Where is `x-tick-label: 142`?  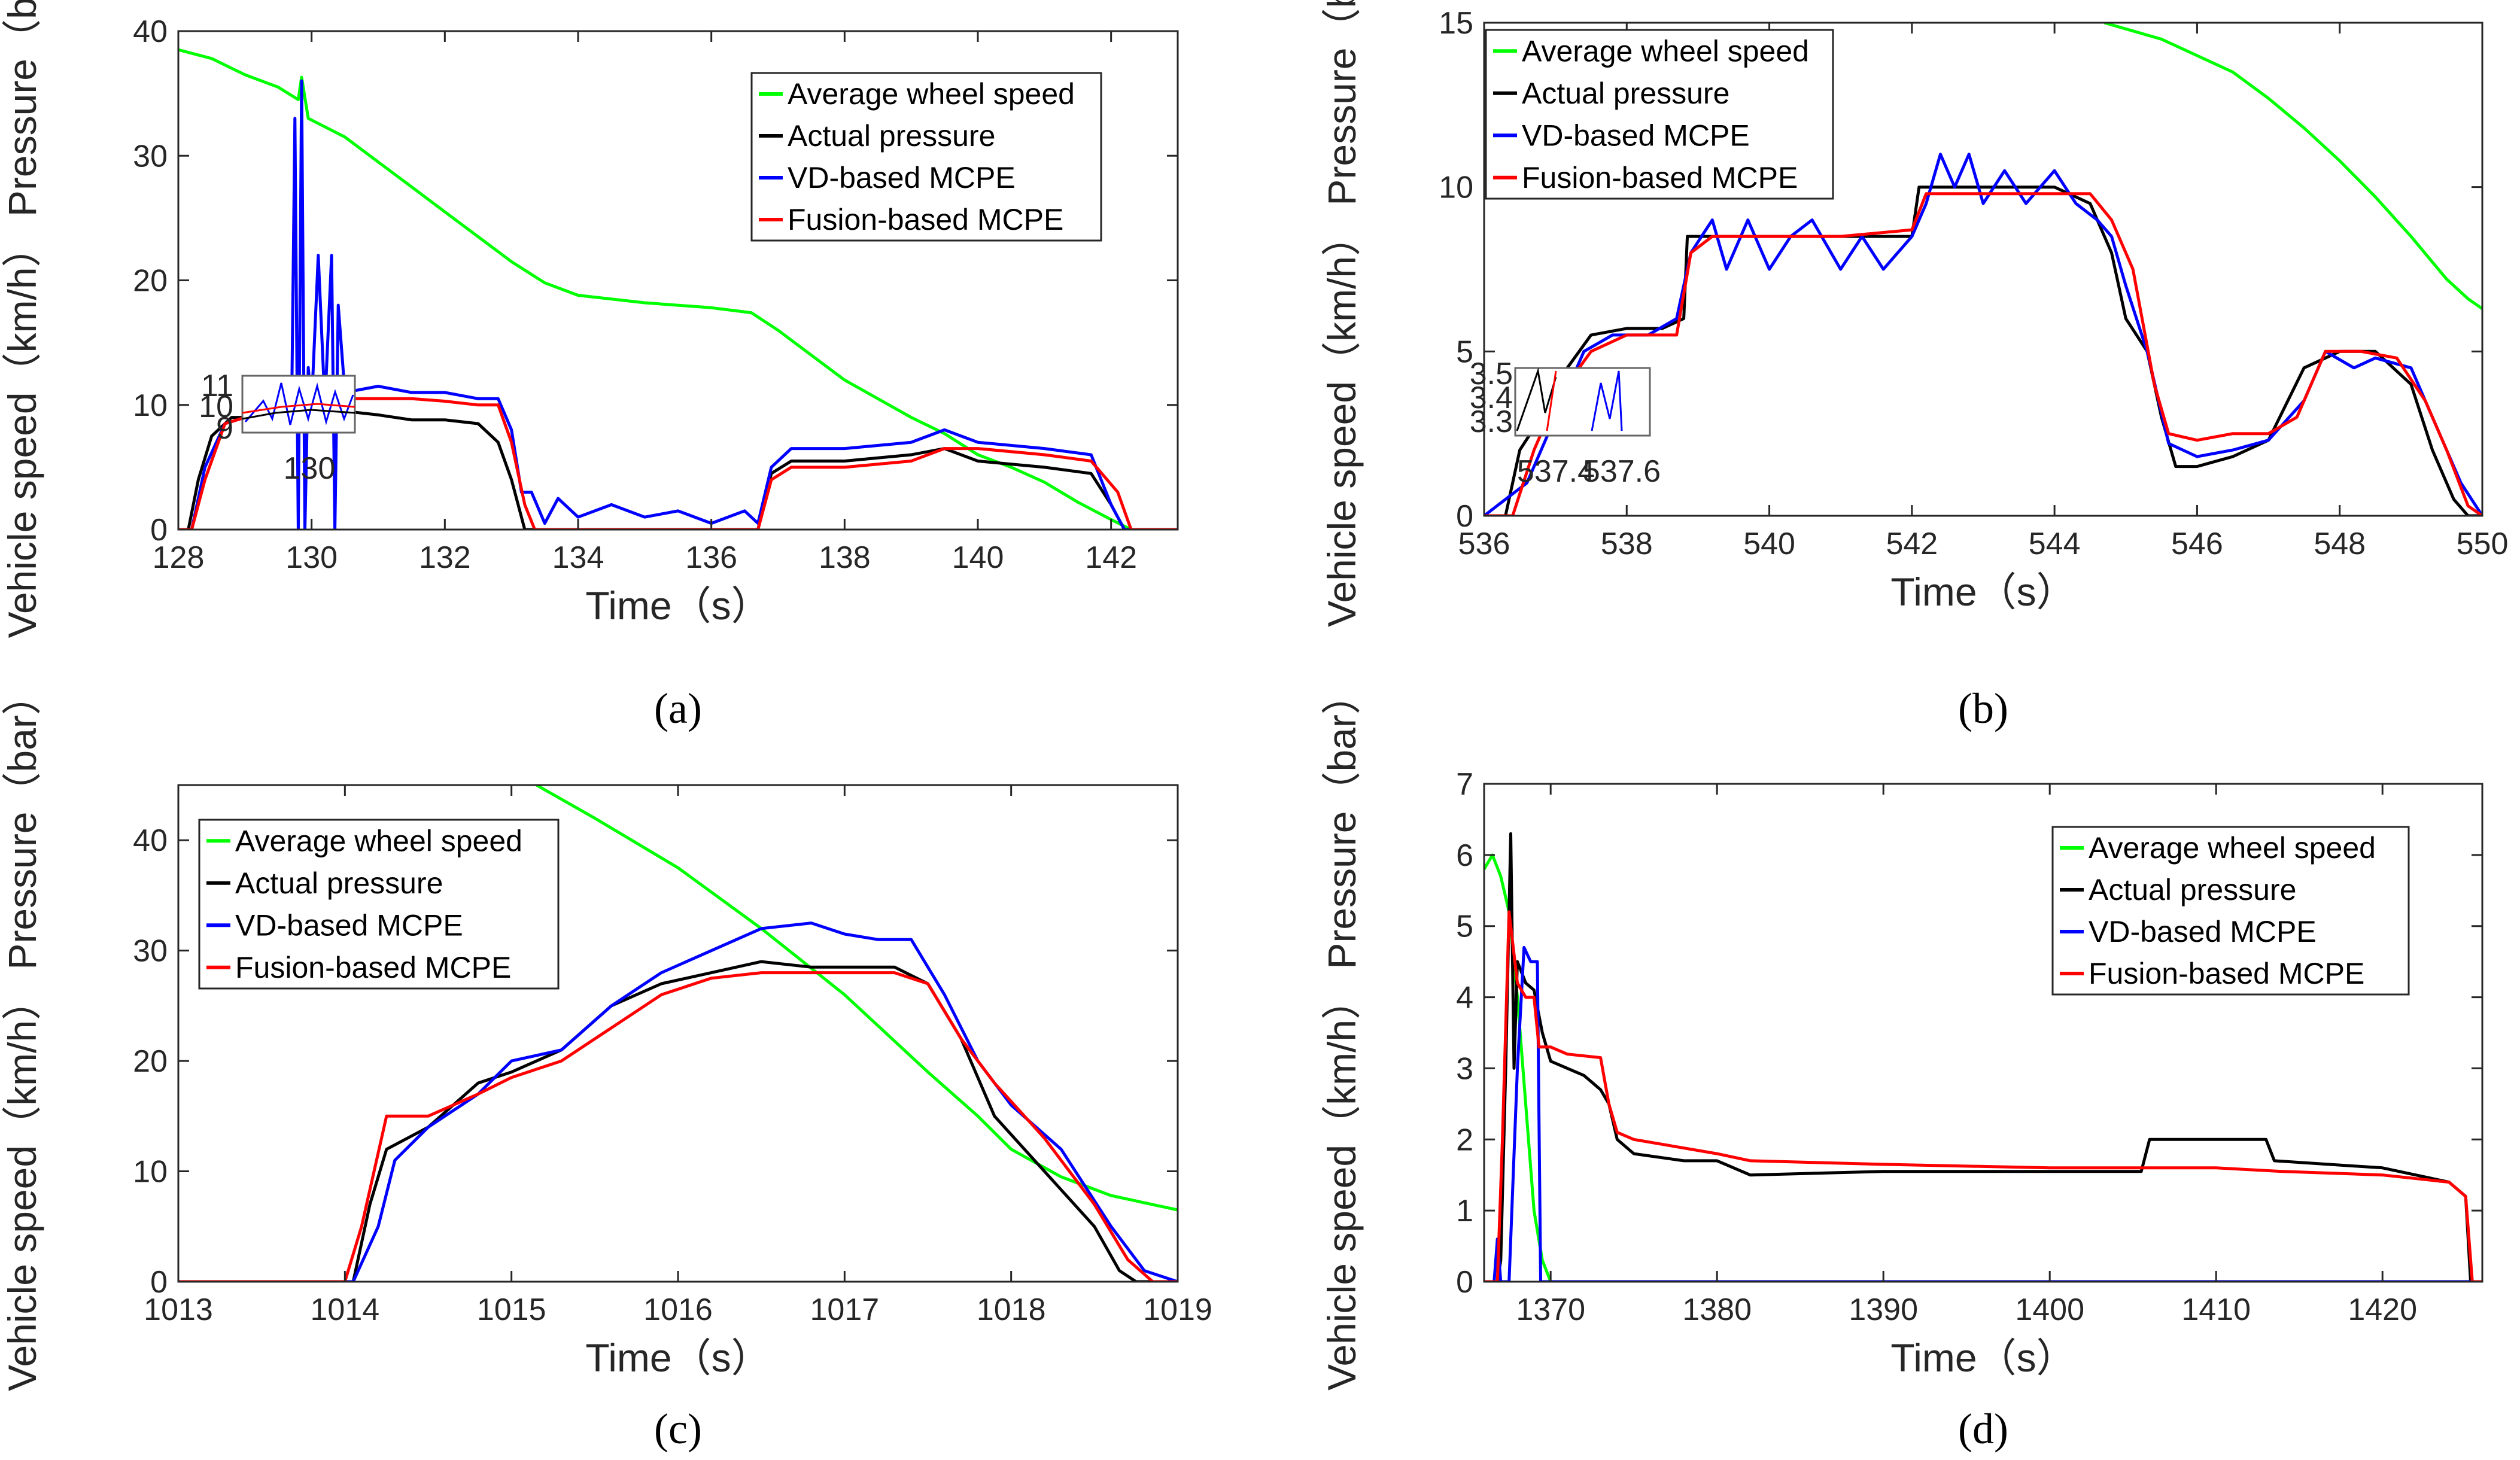 x-tick-label: 142 is located at coordinates (1111, 557).